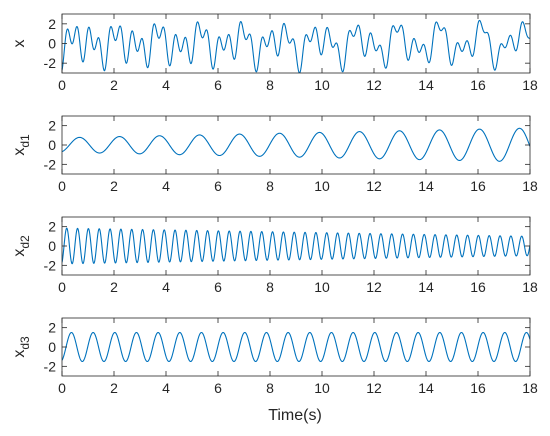 The image size is (550, 436). What do you see at coordinates (114, 85) in the screenshot?
I see `x-tick-label-x-2: 2` at bounding box center [114, 85].